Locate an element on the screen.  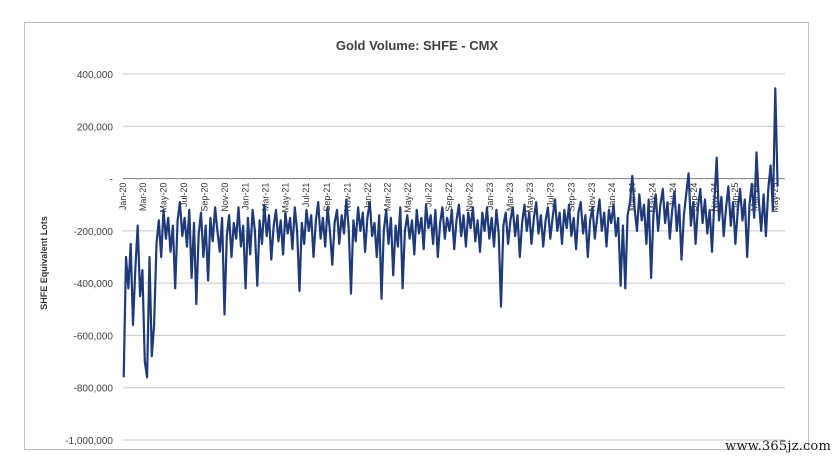
x-tick-label: Sep-22 is located at coordinates (449, 197).